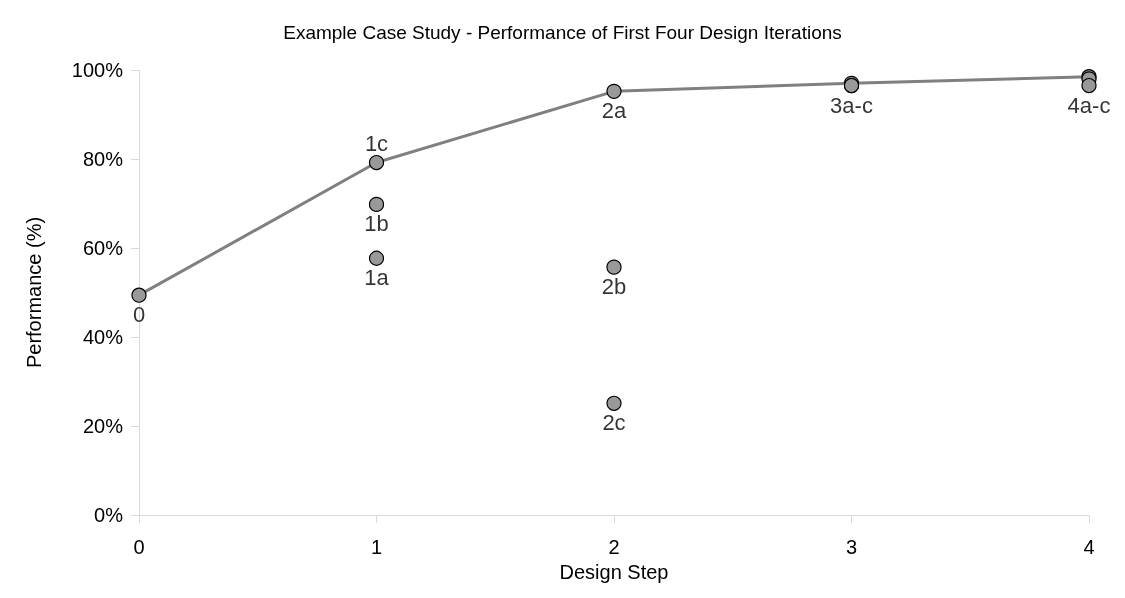 The image size is (1125, 598). Describe the element at coordinates (97, 70) in the screenshot. I see `y-tick-label: 100%` at that location.